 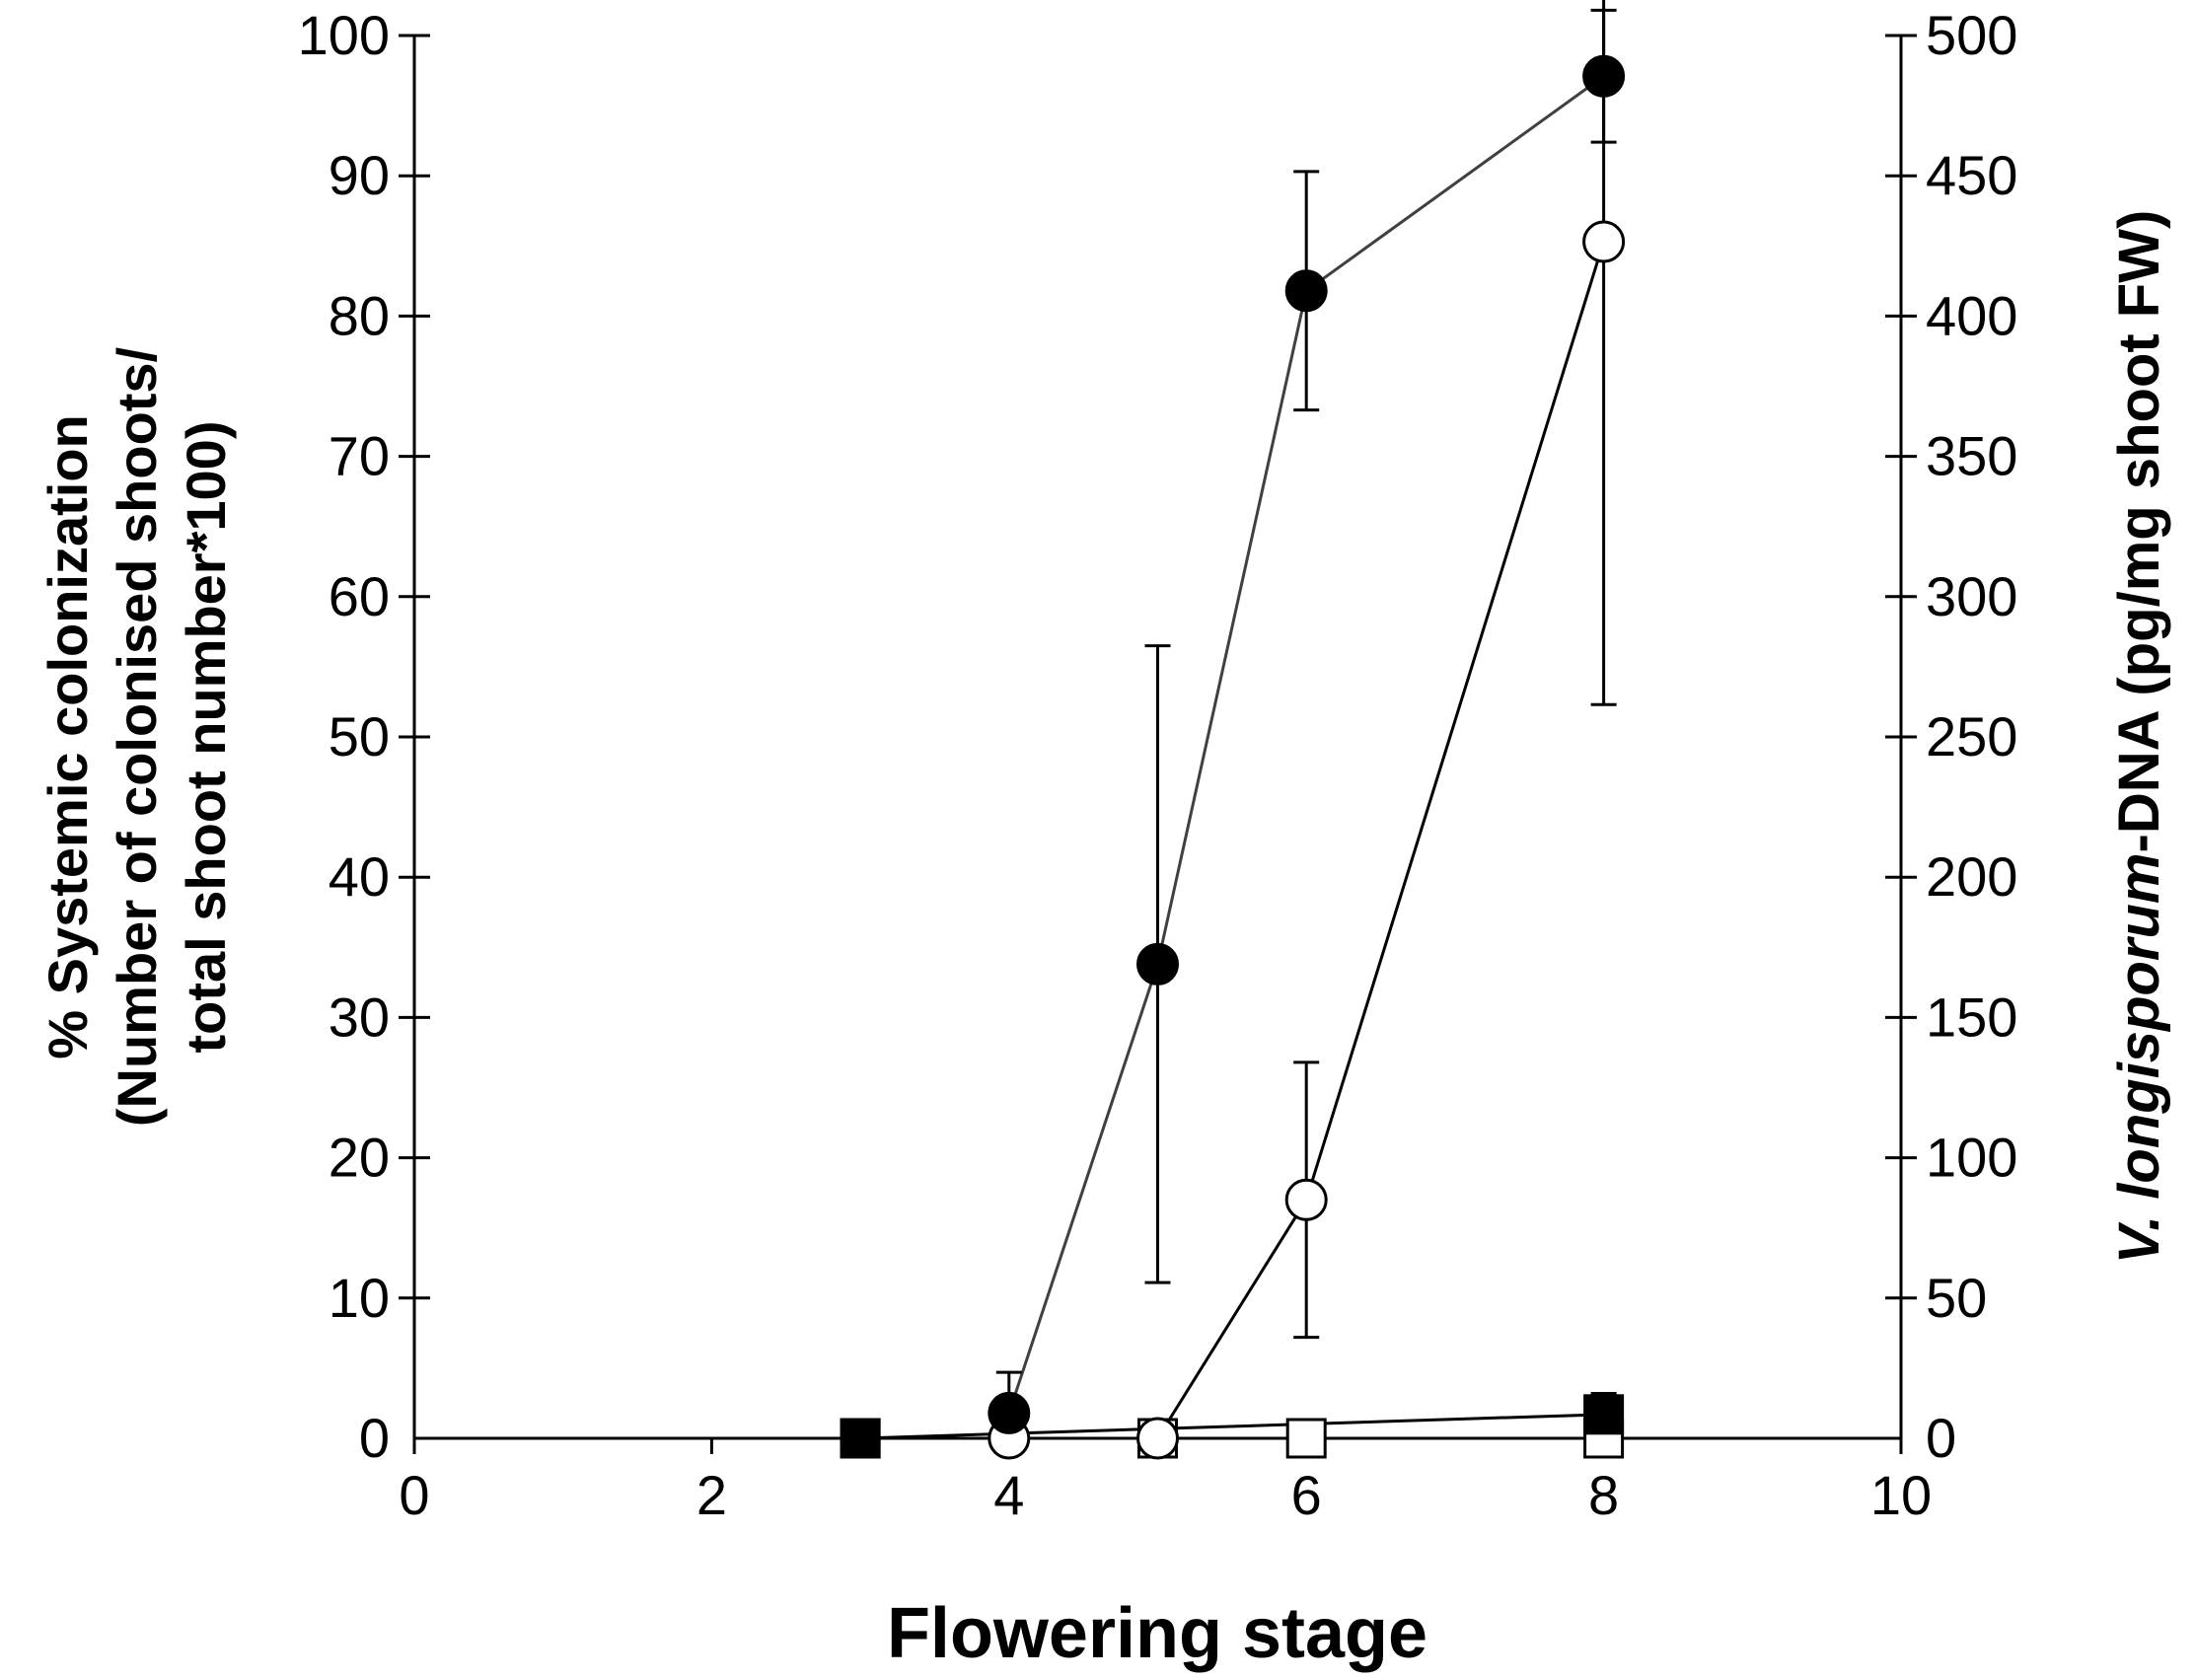 I want to click on right-y-tick-label: 300, so click(x=1971, y=596).